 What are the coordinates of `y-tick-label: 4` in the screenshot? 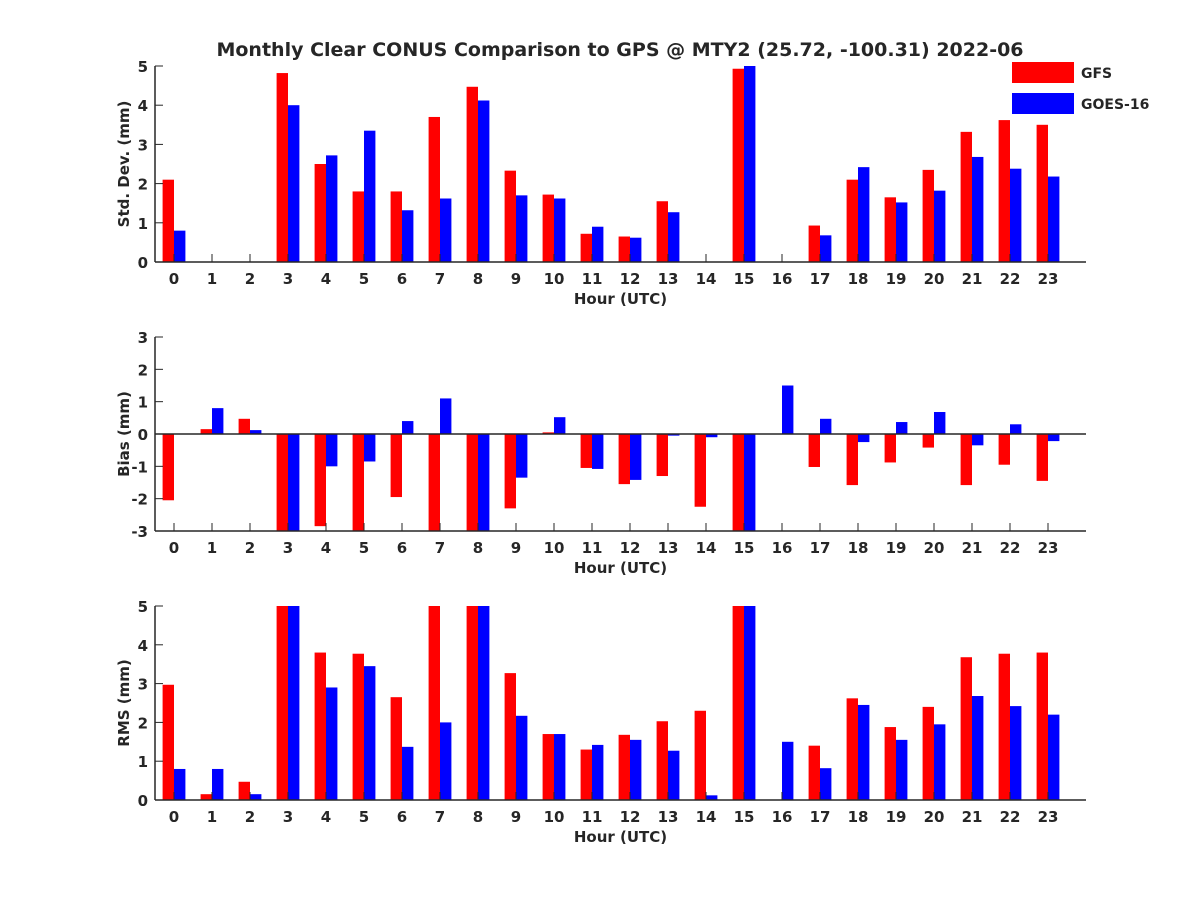 It's located at (143, 106).